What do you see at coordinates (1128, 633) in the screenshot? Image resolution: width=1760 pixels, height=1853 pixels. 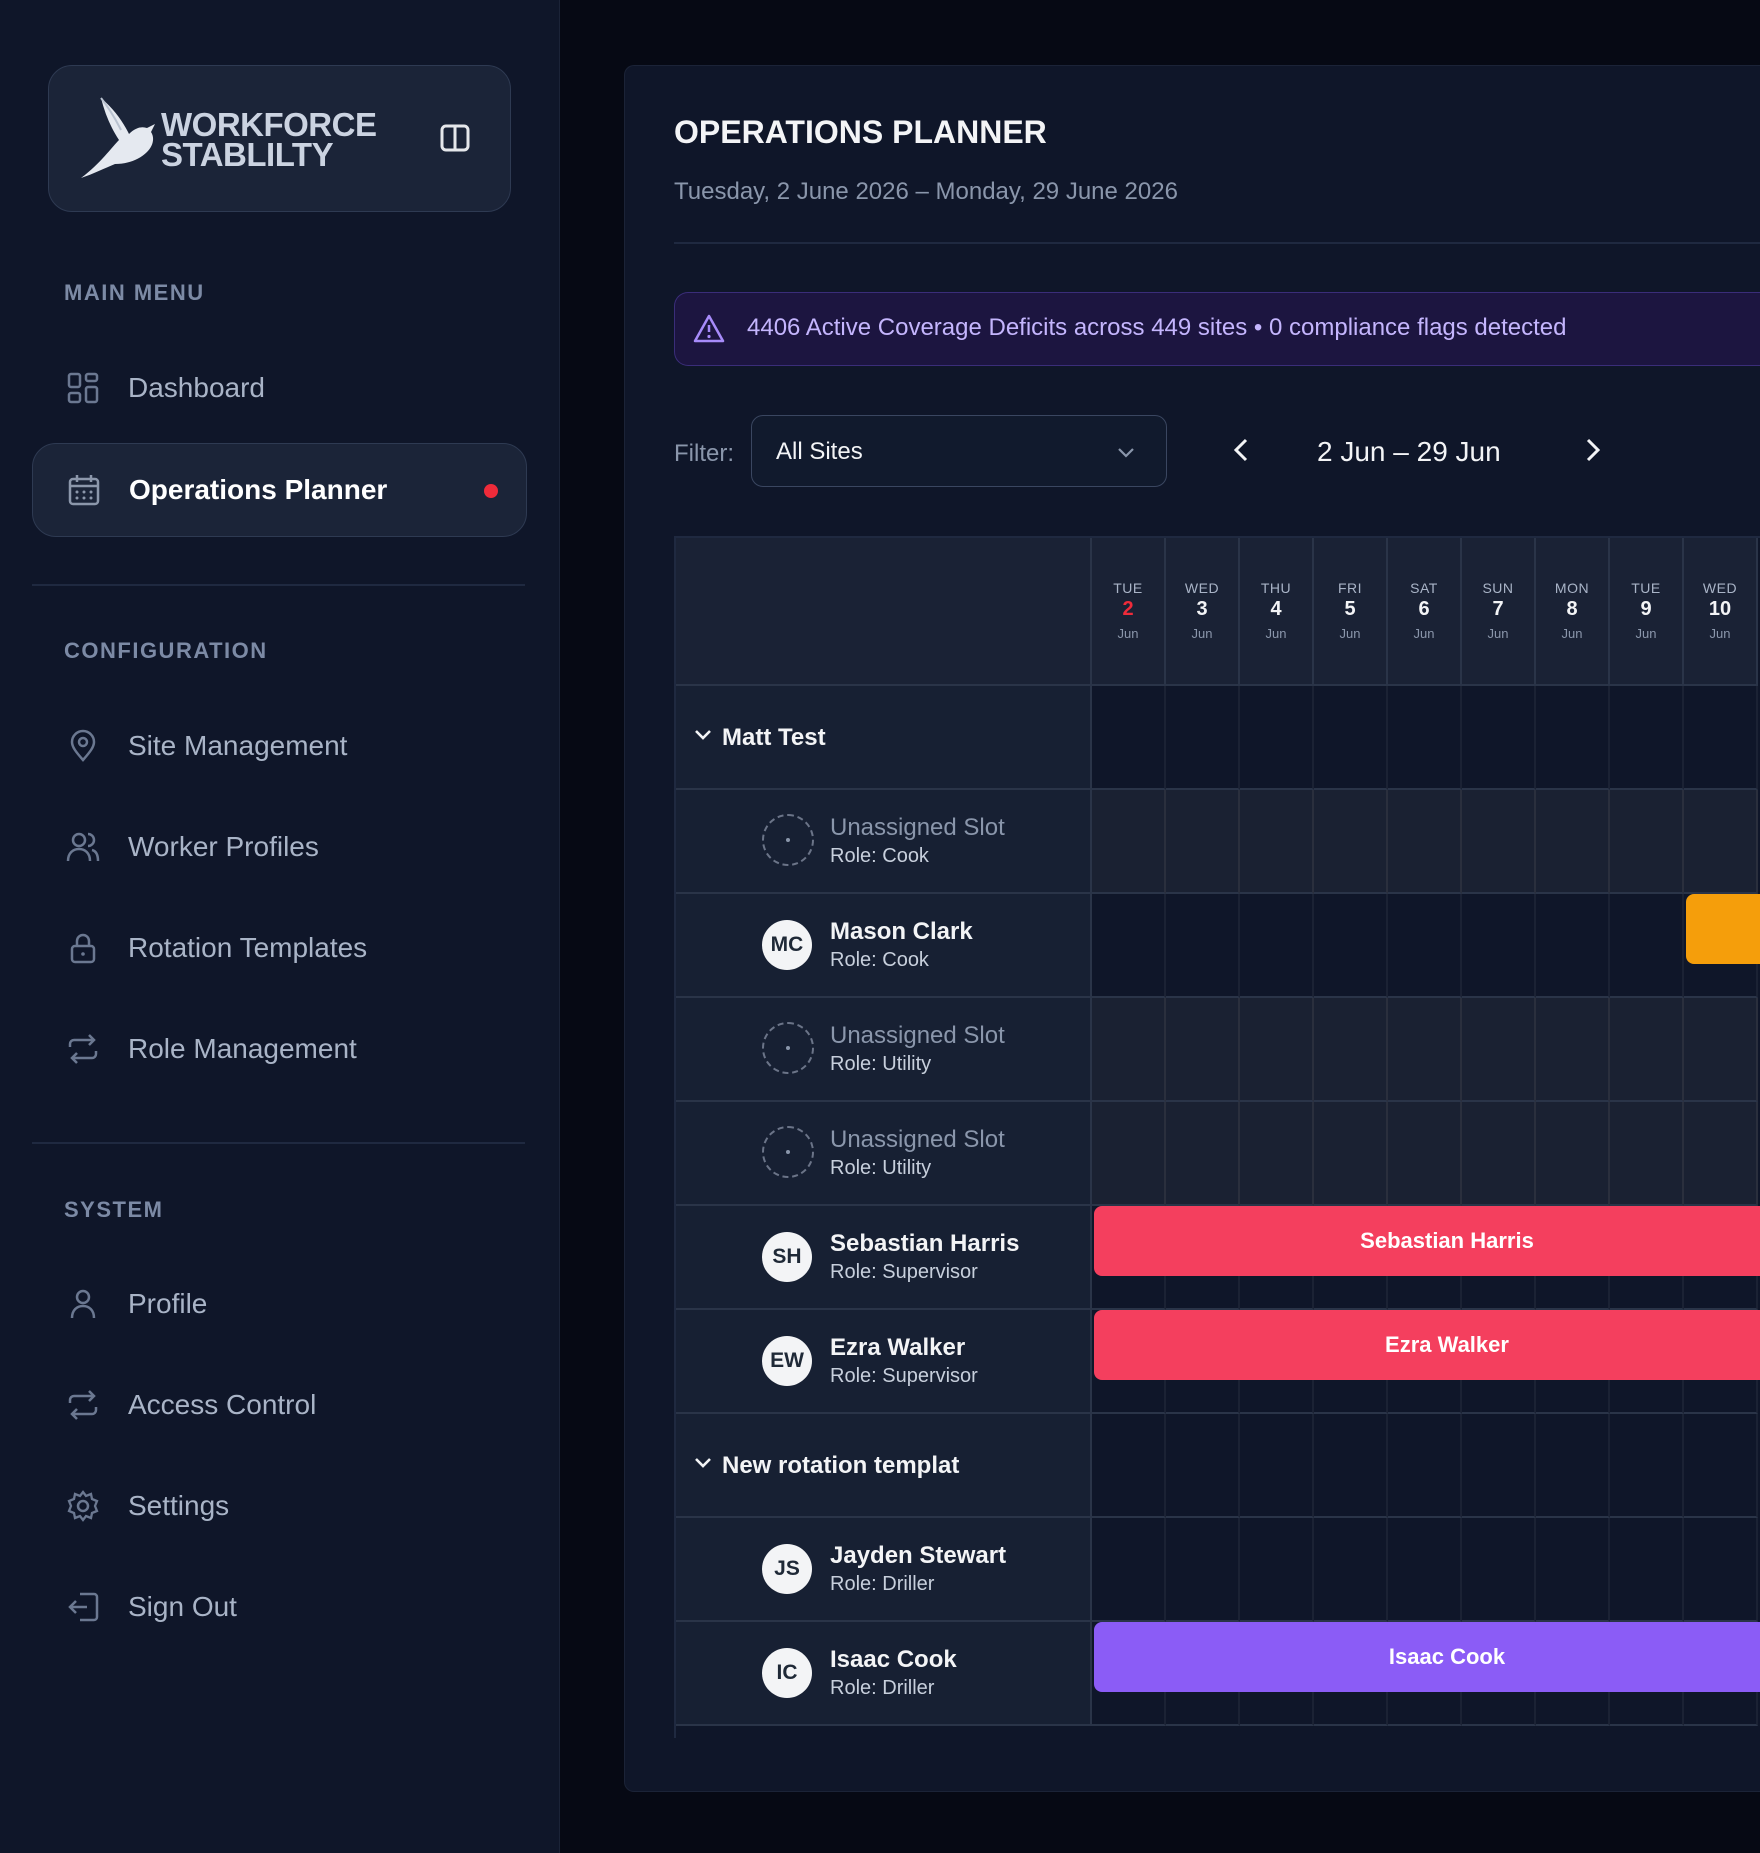 I see `day-month: Jun` at bounding box center [1128, 633].